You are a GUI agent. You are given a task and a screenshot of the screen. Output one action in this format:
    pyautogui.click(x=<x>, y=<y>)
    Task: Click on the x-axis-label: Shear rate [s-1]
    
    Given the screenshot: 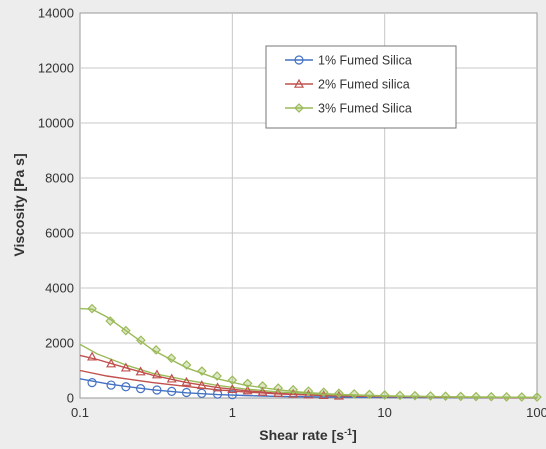 What is the action you would take?
    pyautogui.click(x=308, y=435)
    